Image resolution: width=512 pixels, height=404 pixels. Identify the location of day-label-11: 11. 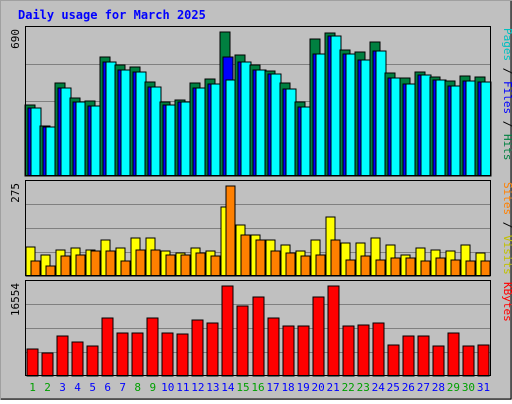
(182, 387).